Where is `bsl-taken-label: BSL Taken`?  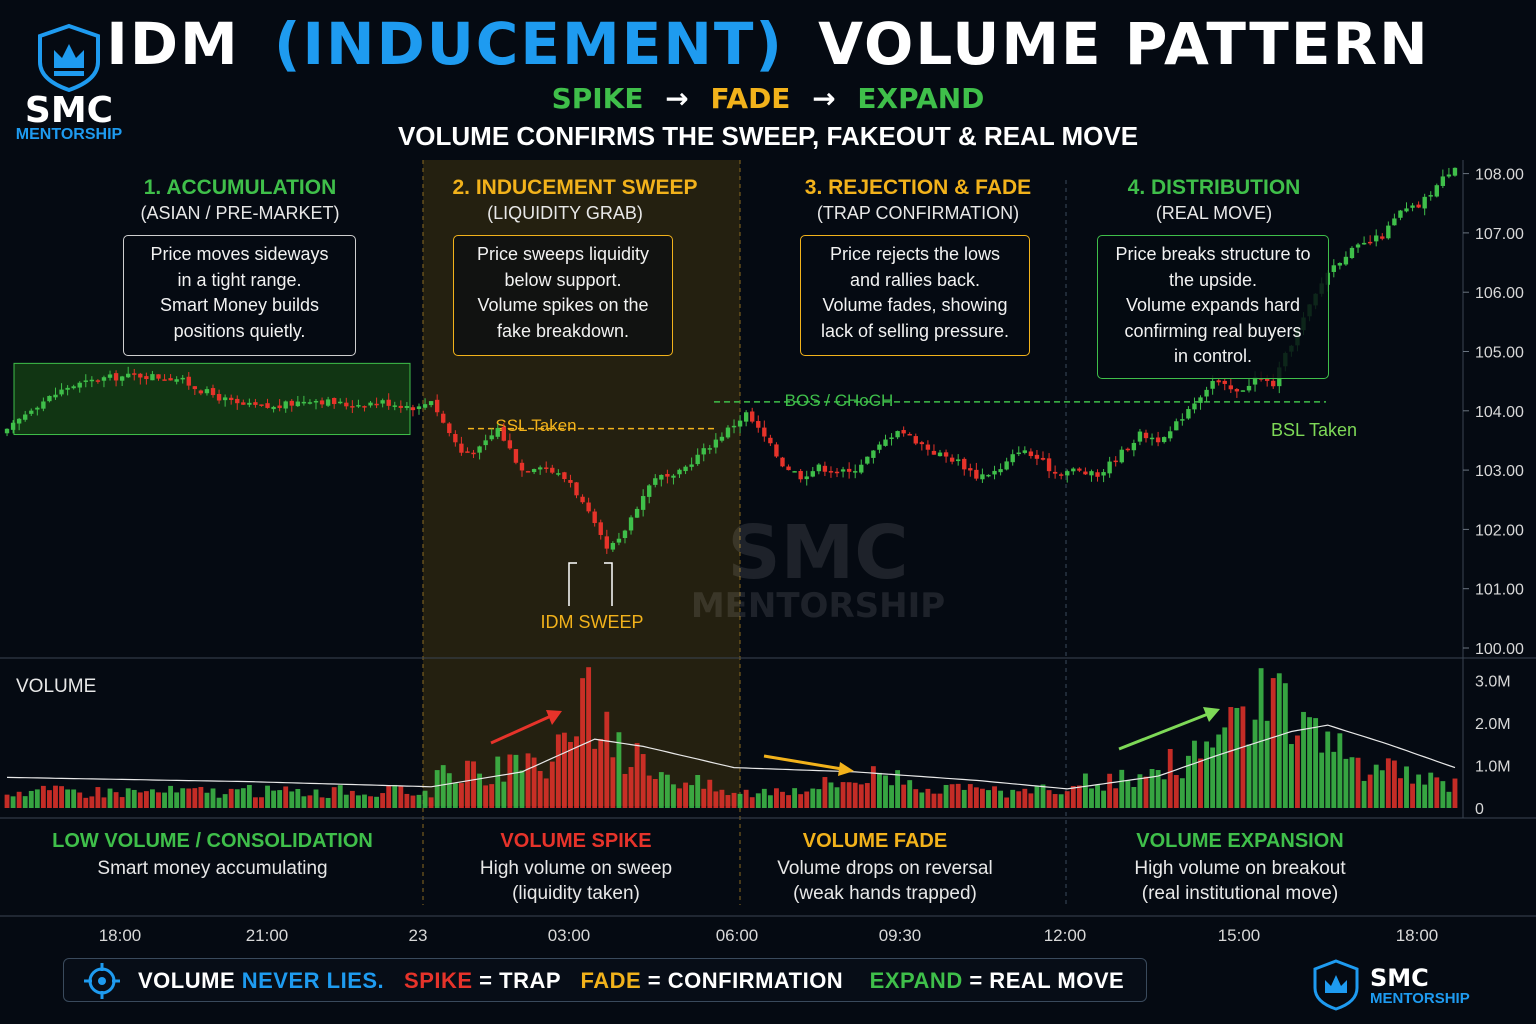
bsl-taken-label: BSL Taken is located at coordinates (1314, 430).